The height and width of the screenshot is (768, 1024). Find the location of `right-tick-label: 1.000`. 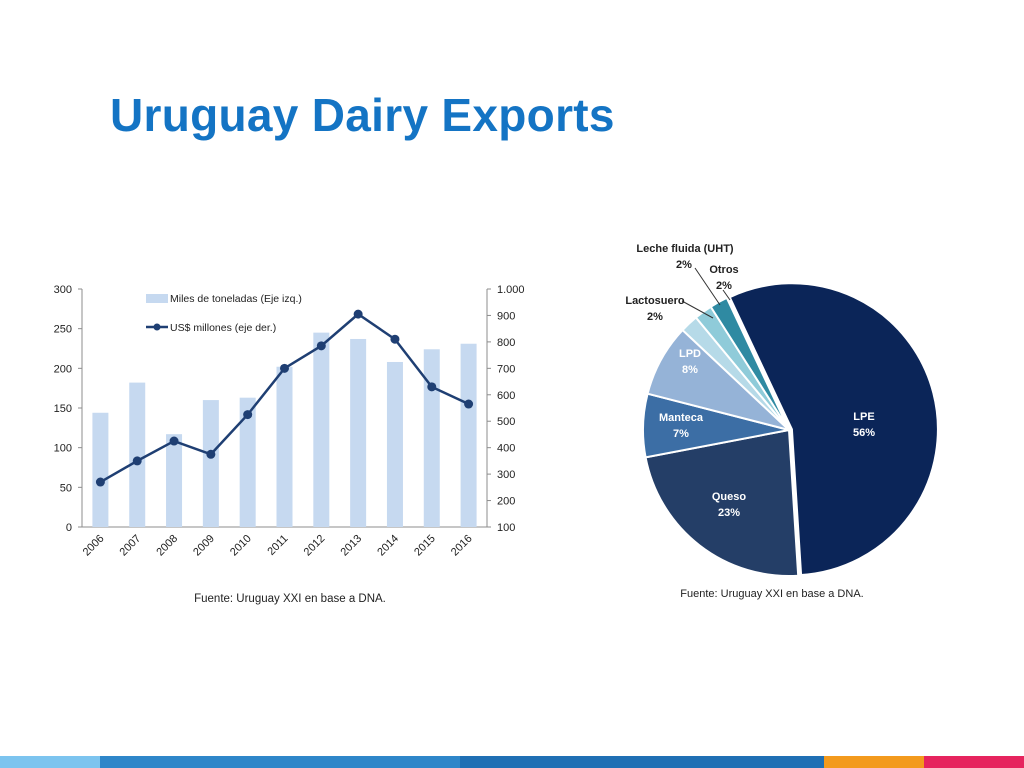

right-tick-label: 1.000 is located at coordinates (511, 290).